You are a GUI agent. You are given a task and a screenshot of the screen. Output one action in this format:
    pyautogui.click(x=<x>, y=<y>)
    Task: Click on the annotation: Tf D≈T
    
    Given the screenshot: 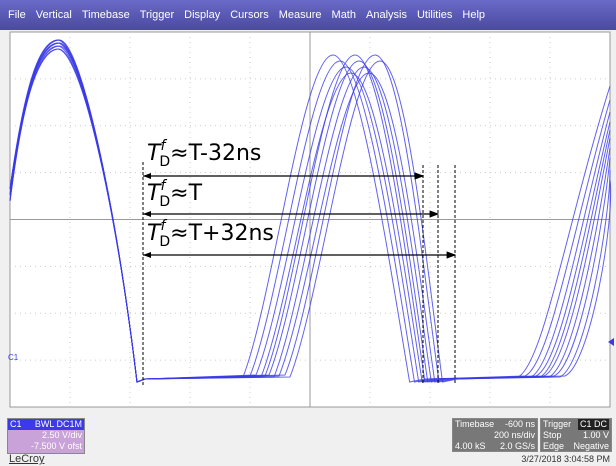 What is the action you would take?
    pyautogui.click(x=175, y=194)
    